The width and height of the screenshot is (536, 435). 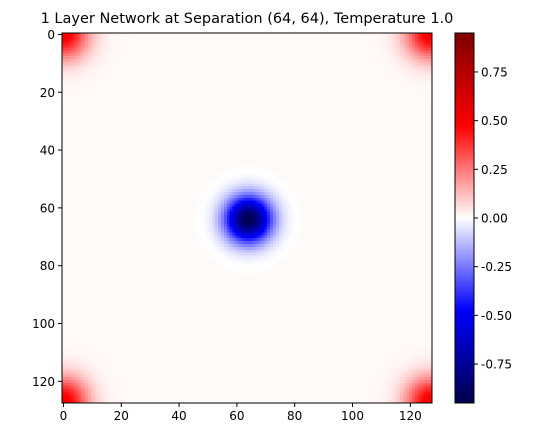 I want to click on colorbar-tick-label: -0.75, so click(x=496, y=365).